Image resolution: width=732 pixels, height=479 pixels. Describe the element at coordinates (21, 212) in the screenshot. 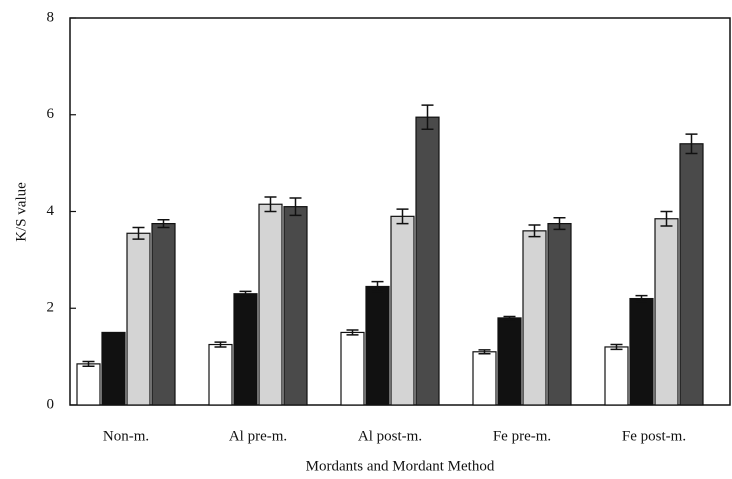

I see `y-axis-title: K/S value` at that location.